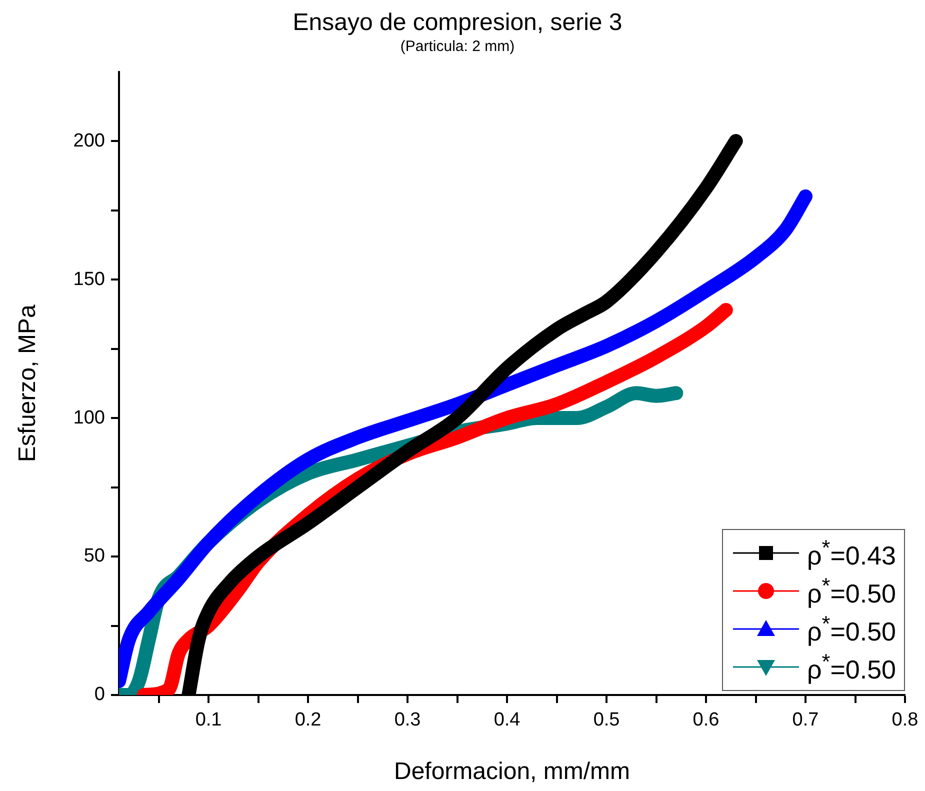  I want to click on x-tick-label: 0.8, so click(905, 720).